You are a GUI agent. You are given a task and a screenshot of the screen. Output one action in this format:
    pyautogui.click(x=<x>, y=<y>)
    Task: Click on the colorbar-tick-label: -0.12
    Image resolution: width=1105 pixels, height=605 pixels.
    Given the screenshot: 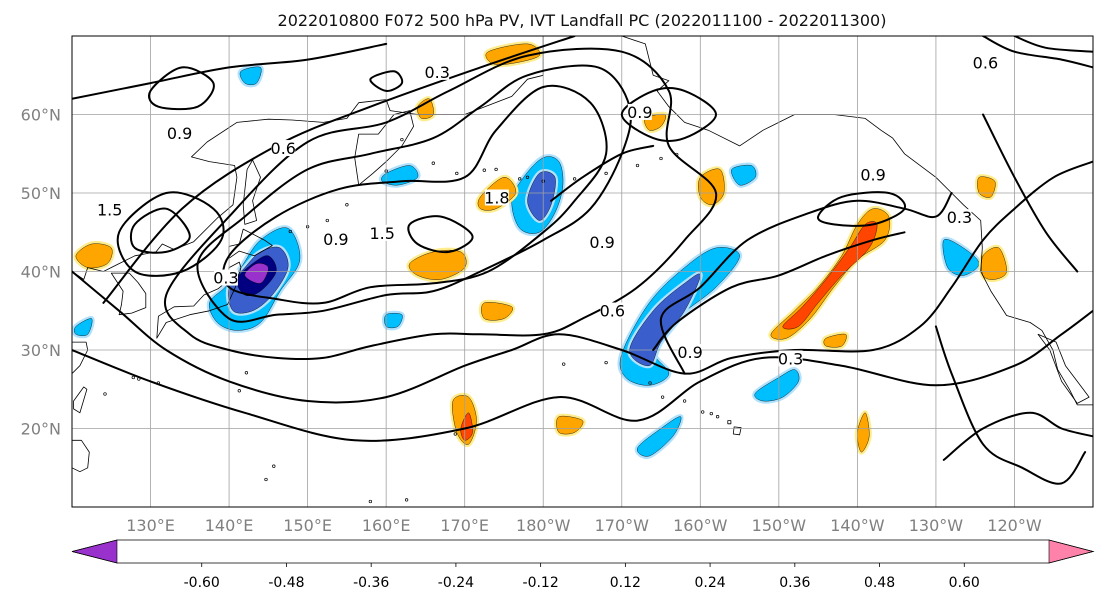 What is the action you would take?
    pyautogui.click(x=541, y=583)
    